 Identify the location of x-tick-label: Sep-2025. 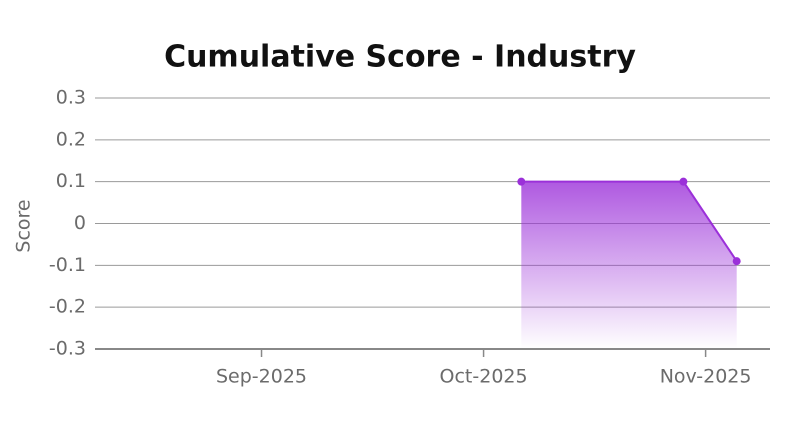
(261, 377).